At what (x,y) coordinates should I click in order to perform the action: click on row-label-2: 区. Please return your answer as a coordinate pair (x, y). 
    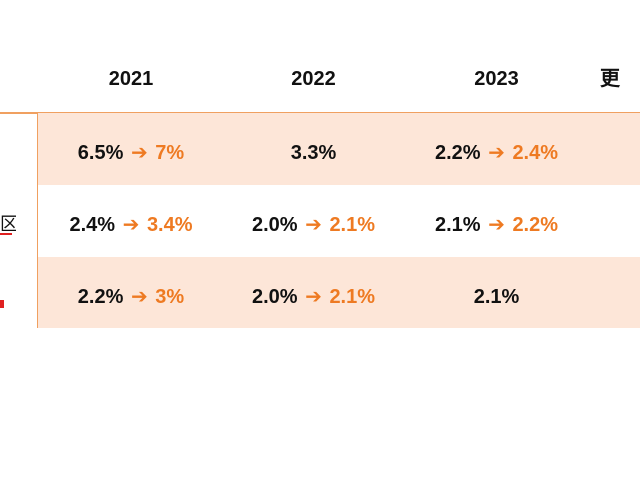
    Looking at the image, I should click on (8, 221).